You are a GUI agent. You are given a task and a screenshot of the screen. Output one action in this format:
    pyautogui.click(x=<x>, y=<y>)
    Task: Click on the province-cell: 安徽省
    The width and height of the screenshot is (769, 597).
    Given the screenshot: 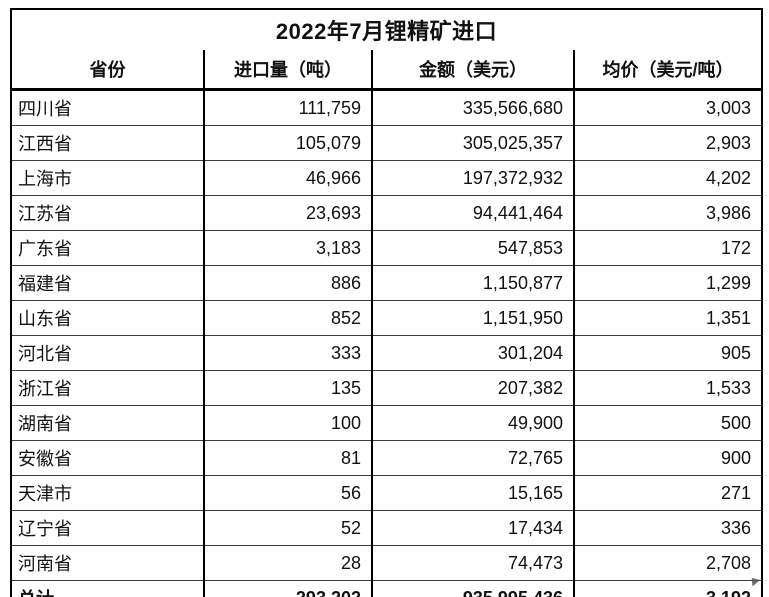 What is the action you would take?
    pyautogui.click(x=108, y=458)
    